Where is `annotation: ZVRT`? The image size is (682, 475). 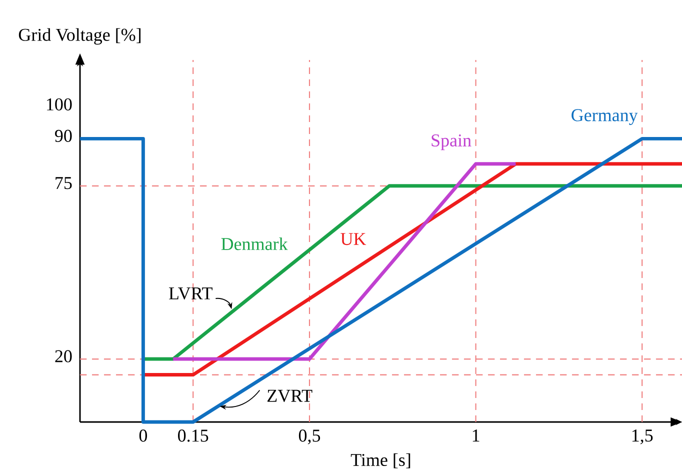 annotation: ZVRT is located at coordinates (289, 396).